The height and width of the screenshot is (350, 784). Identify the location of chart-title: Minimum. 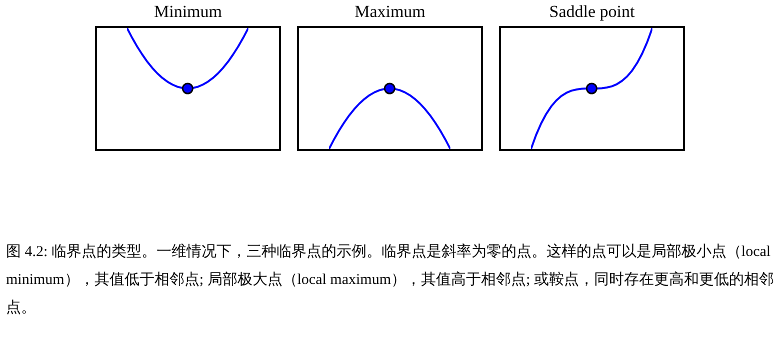
(187, 12).